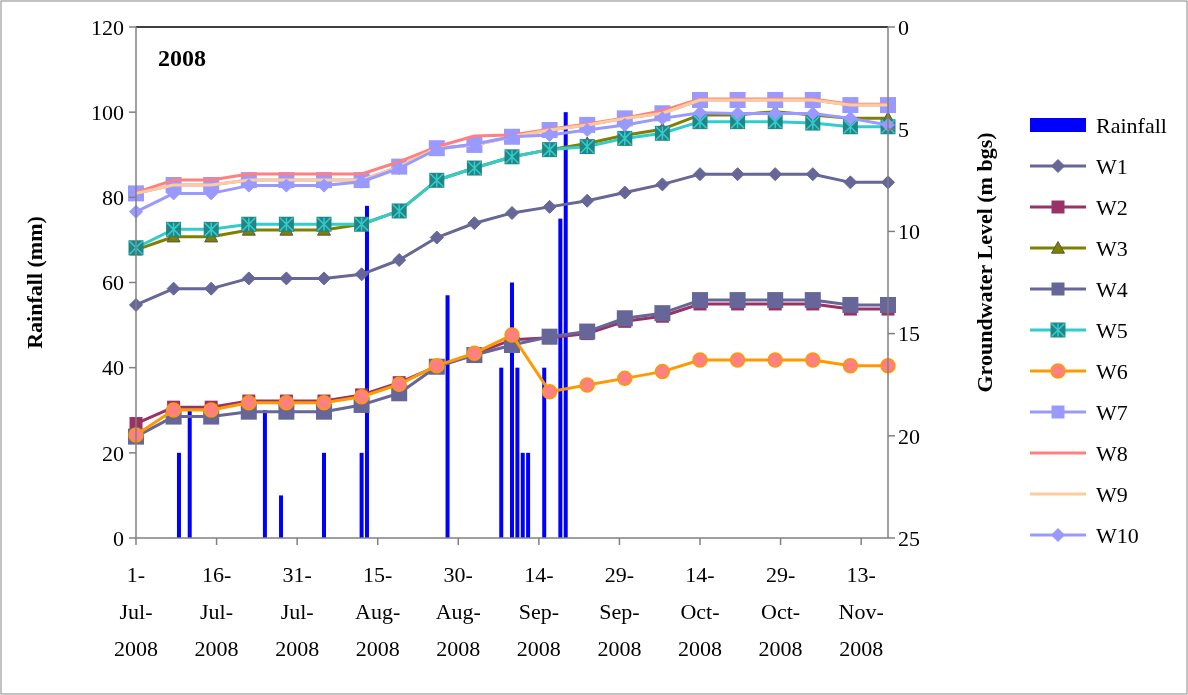 This screenshot has height=695, width=1188. What do you see at coordinates (700, 611) in the screenshot?
I see `x-tick-label: 14-Oct-2008` at bounding box center [700, 611].